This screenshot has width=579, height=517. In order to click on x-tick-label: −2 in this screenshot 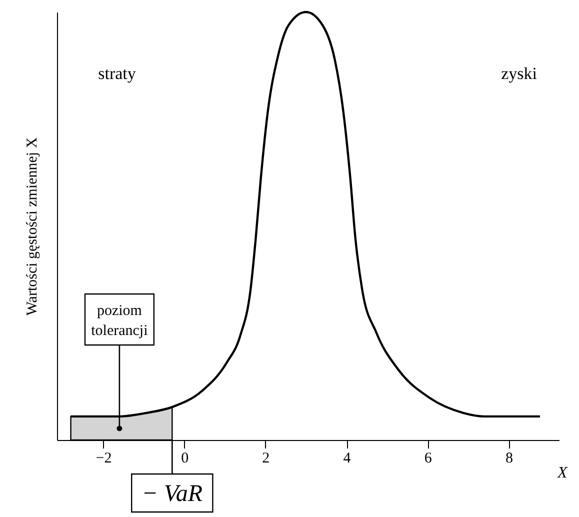, I will do `click(104, 458)`.